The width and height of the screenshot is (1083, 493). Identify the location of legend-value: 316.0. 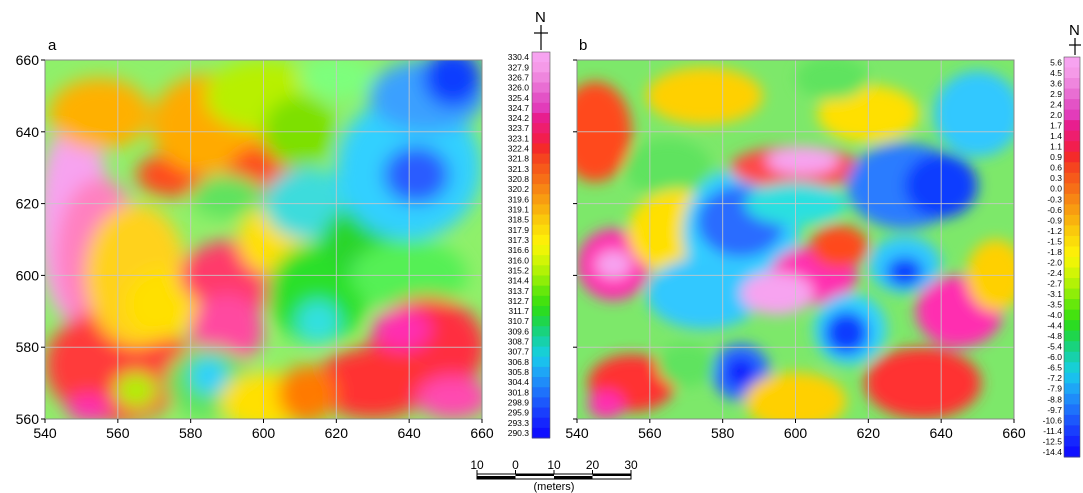
(519, 260).